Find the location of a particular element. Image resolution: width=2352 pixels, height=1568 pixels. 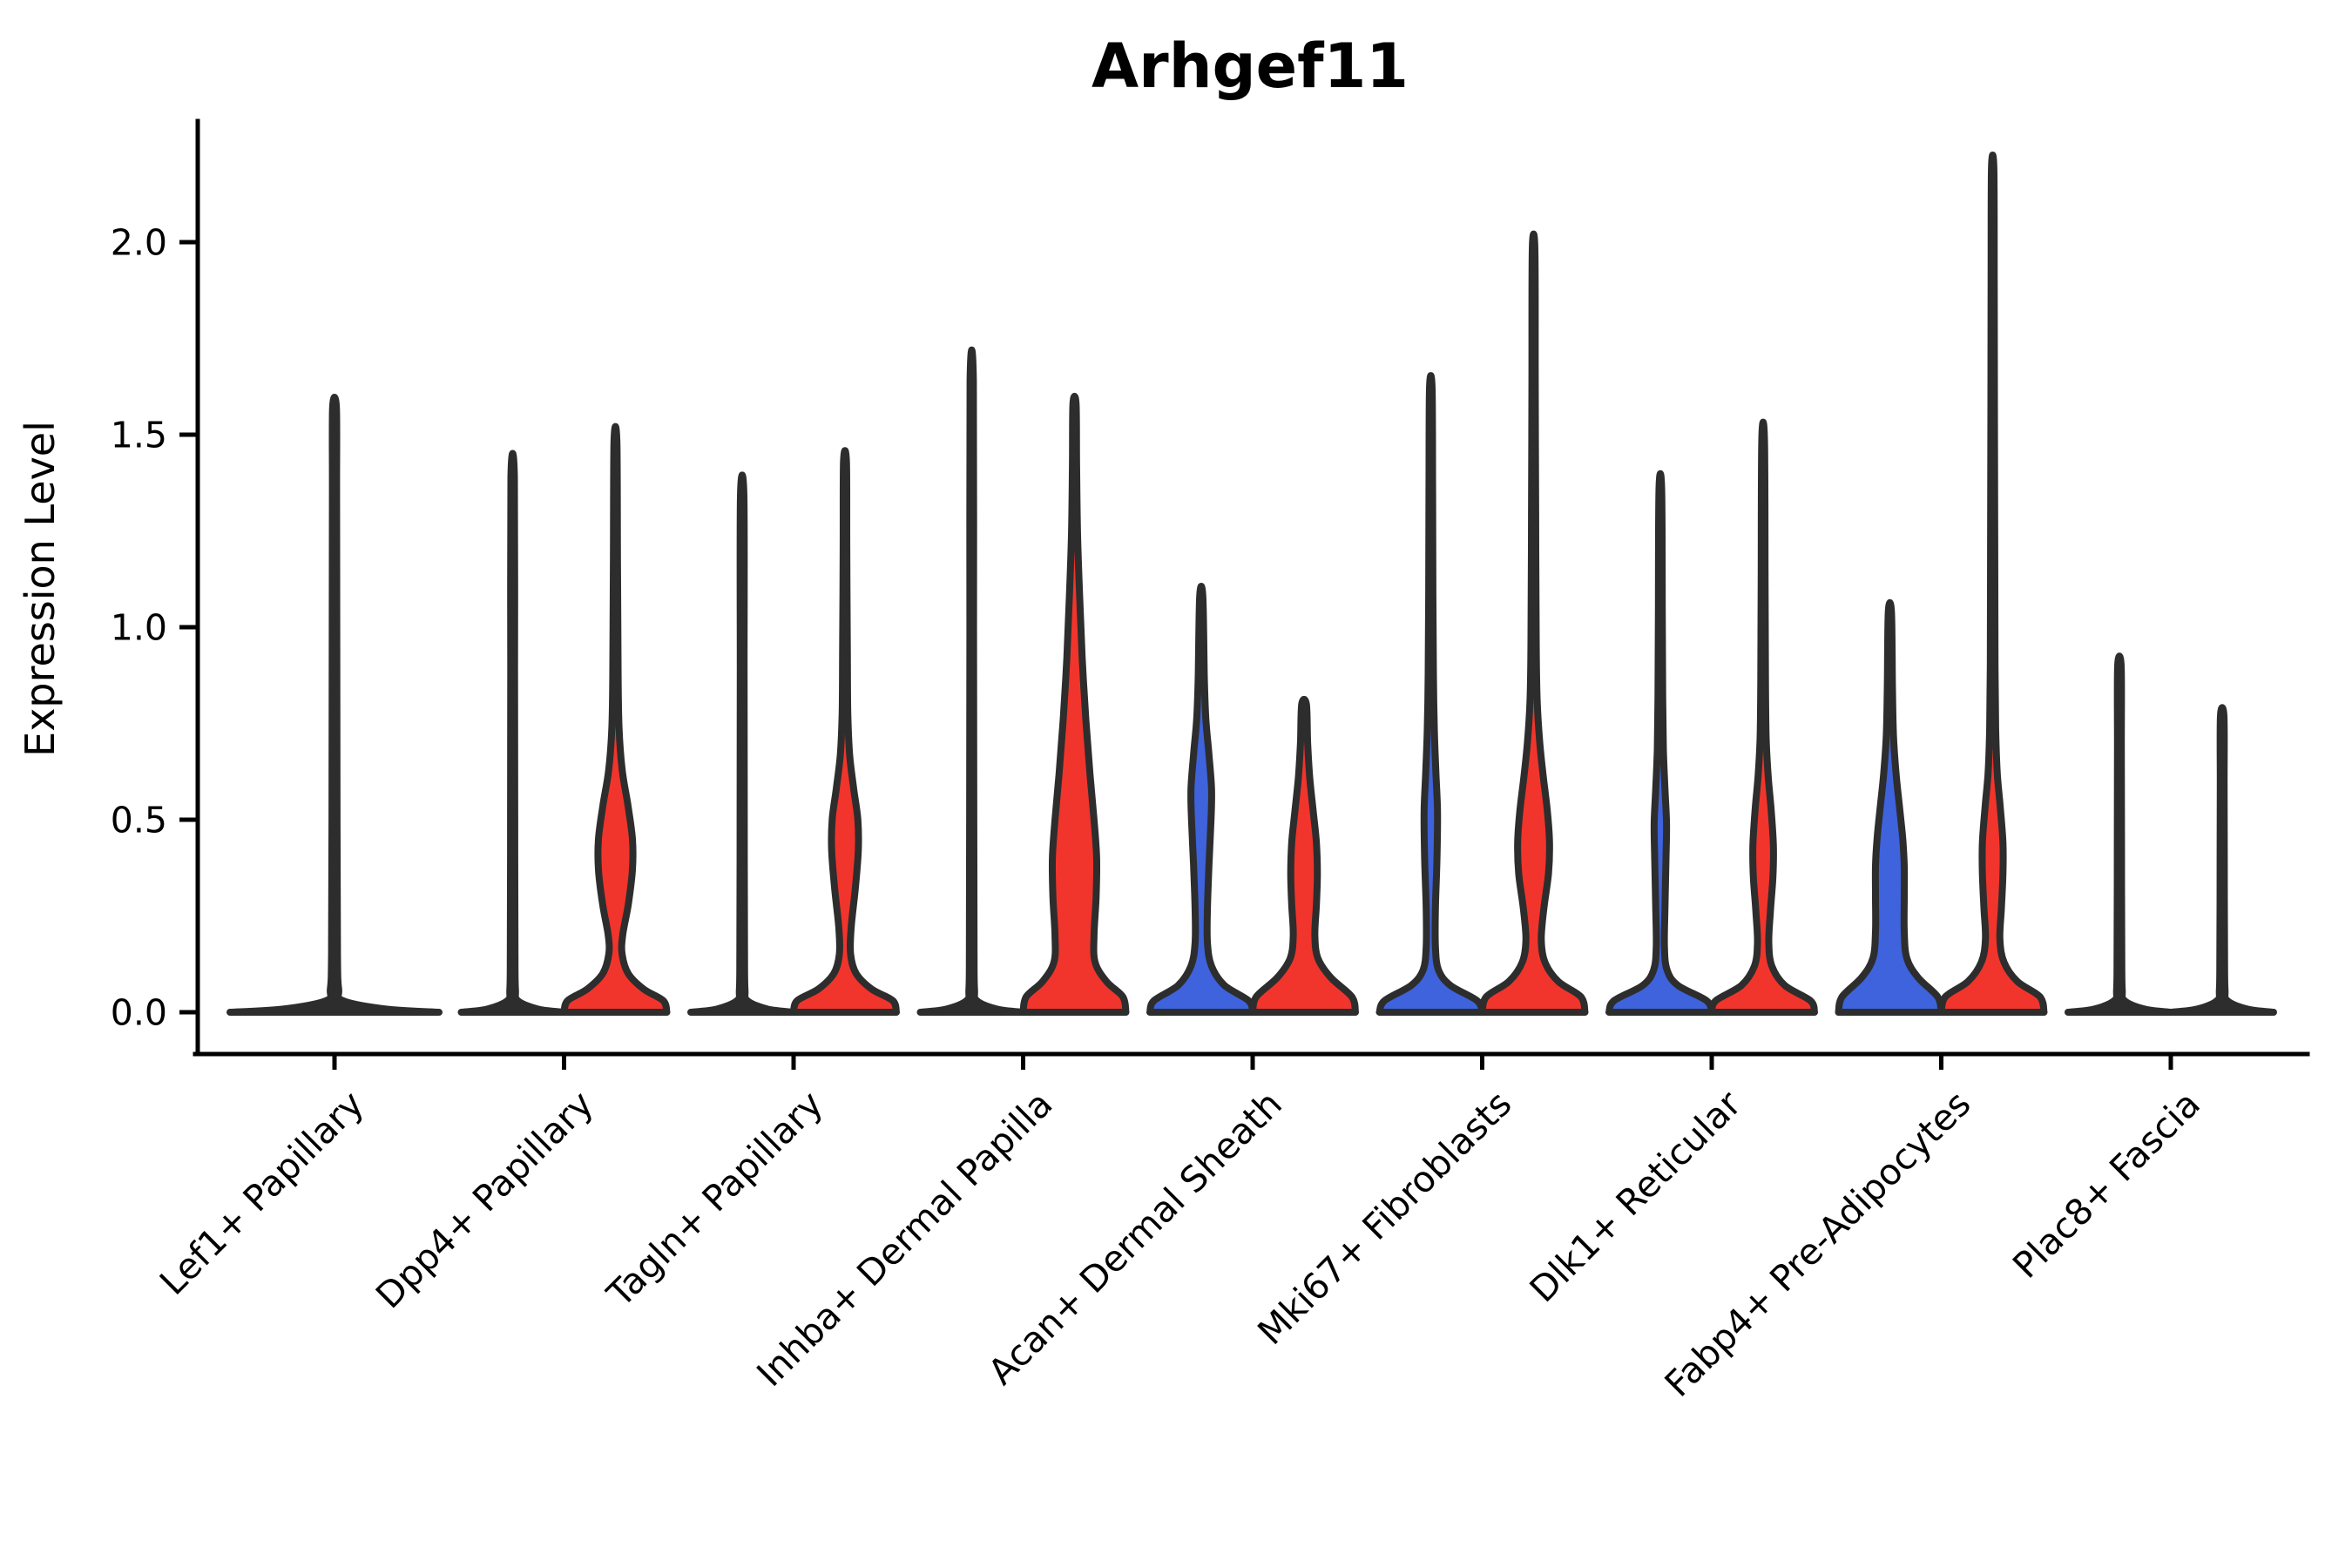

y-tick-label: 1.5 is located at coordinates (139, 435).